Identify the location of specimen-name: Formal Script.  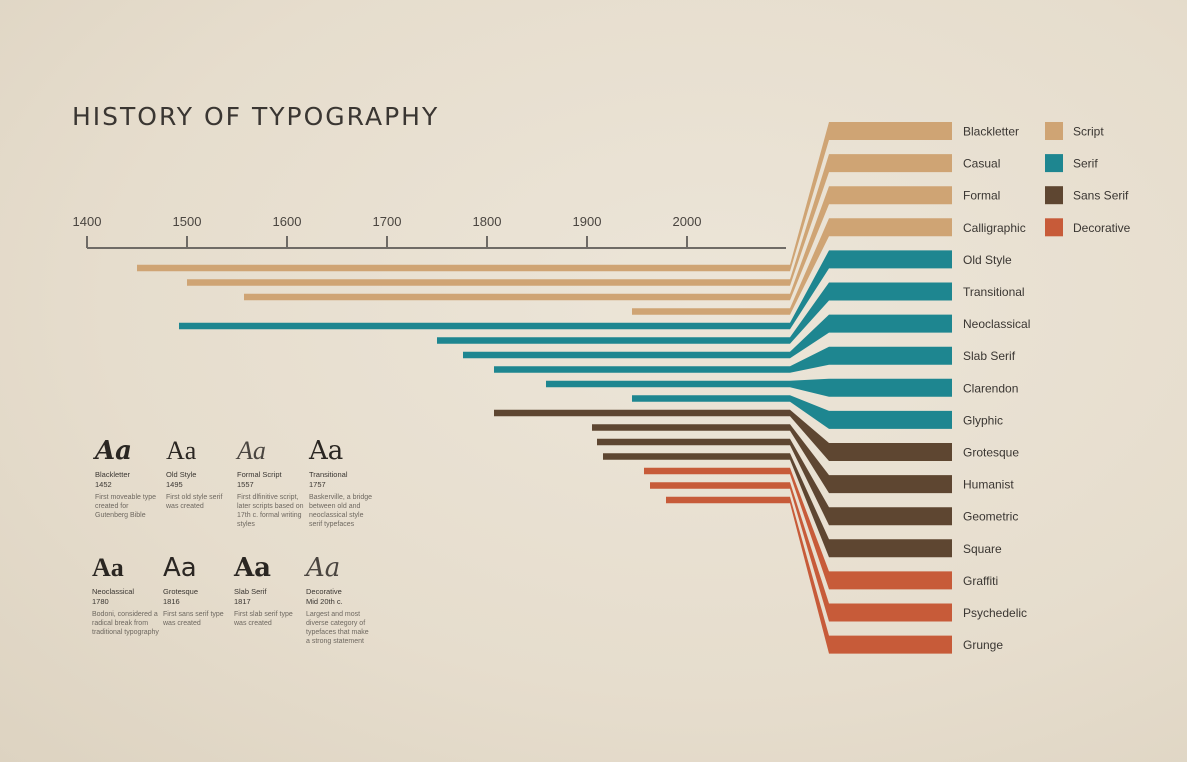
(259, 474).